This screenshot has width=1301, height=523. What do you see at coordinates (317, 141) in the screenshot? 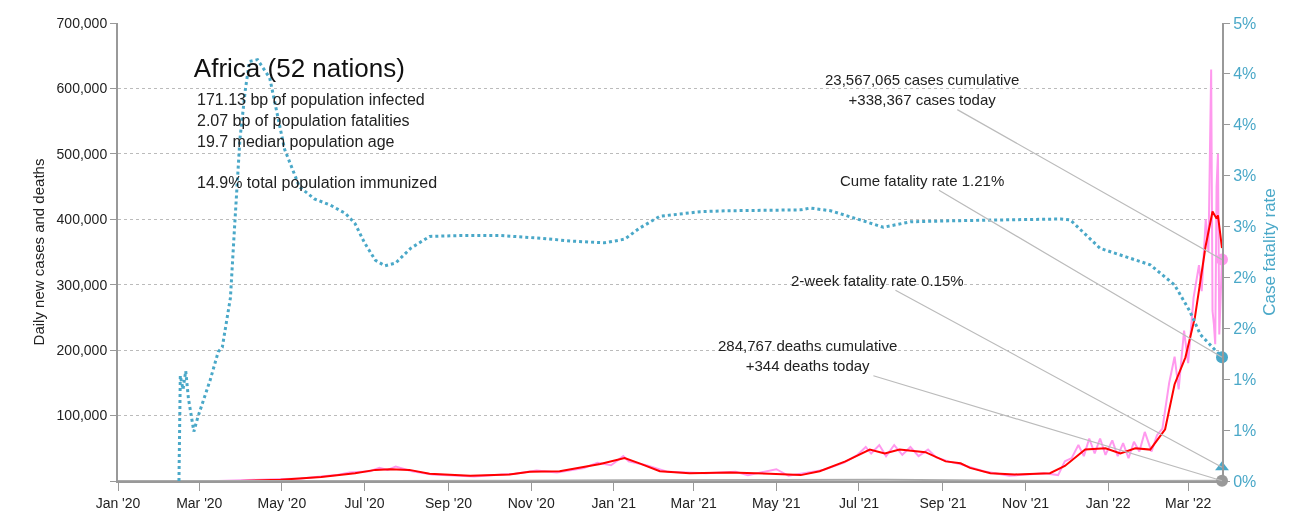
I see `text: 171.13 bp of population infected 2.07 bp of population fatalities 19.7 median population age 14.9% total population immunized` at bounding box center [317, 141].